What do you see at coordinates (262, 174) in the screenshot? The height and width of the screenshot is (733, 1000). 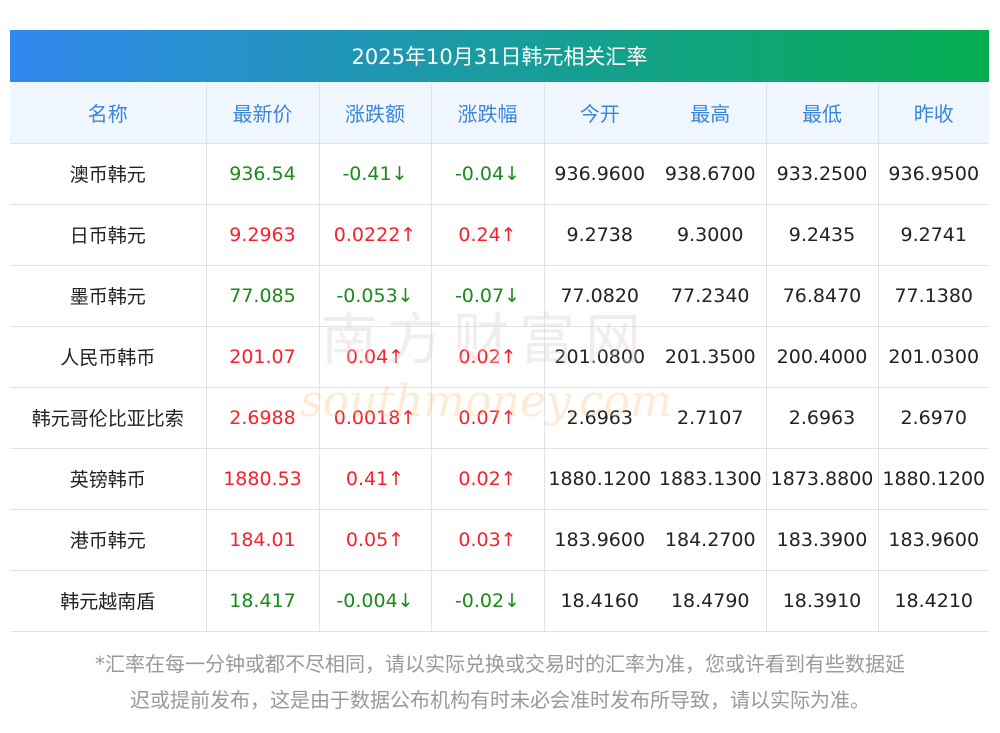 I see `cell-latest: 936.54` at bounding box center [262, 174].